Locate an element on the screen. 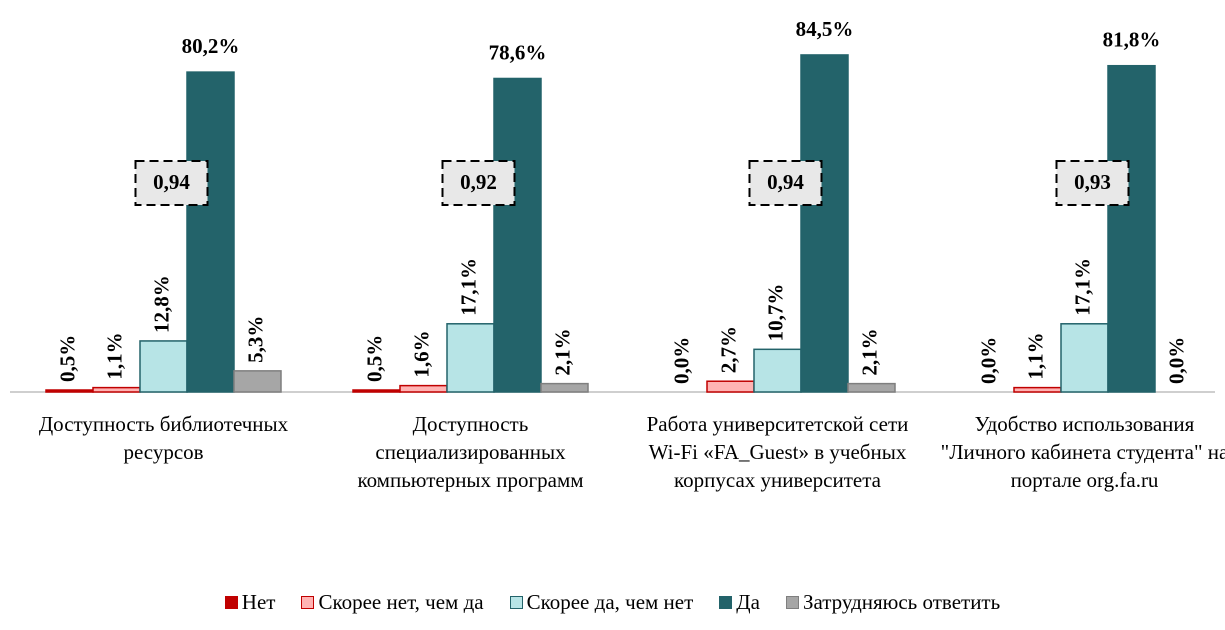 This screenshot has height=630, width=1225. annotation: 0,93 is located at coordinates (1092, 182).